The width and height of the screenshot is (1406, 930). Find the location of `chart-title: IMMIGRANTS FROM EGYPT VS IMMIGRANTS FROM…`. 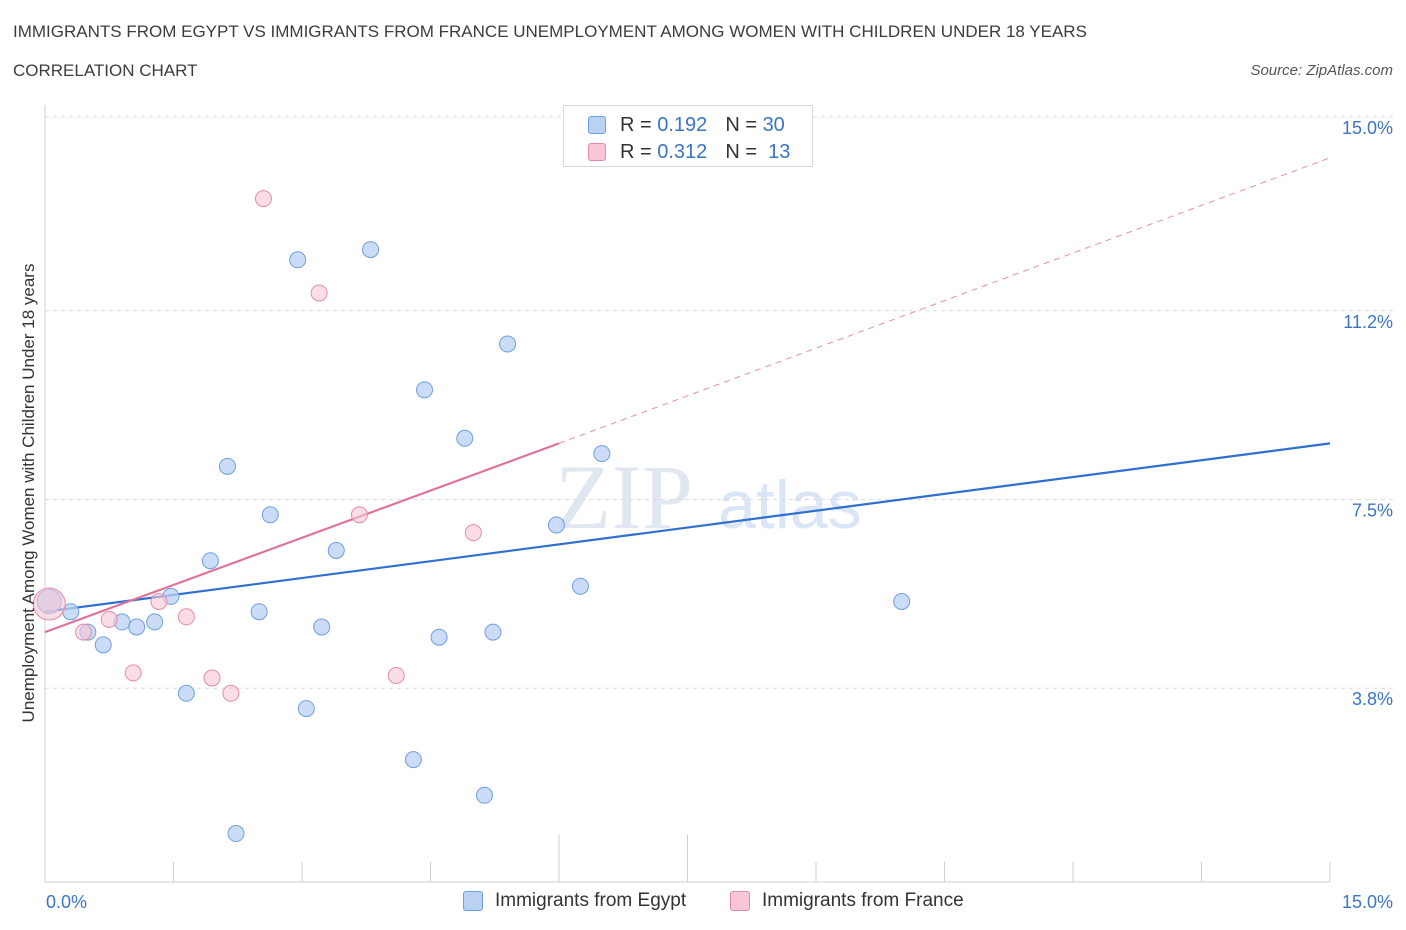

chart-title: IMMIGRANTS FROM EGYPT VS IMMIGRANTS FROM… is located at coordinates (550, 31).